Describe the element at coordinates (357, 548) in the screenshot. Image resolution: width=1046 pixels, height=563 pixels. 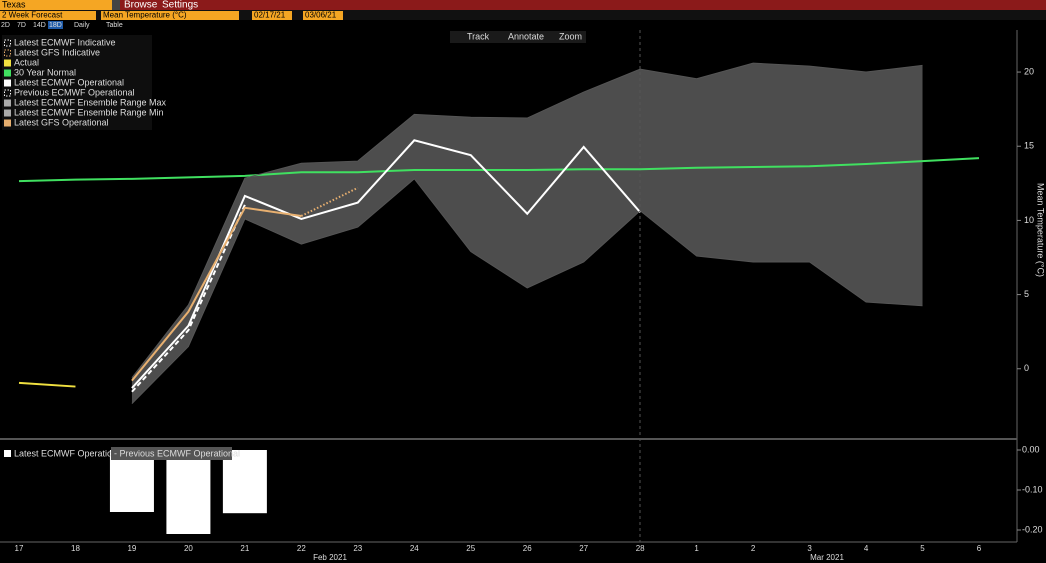
I see `x-tick-label: 23` at that location.